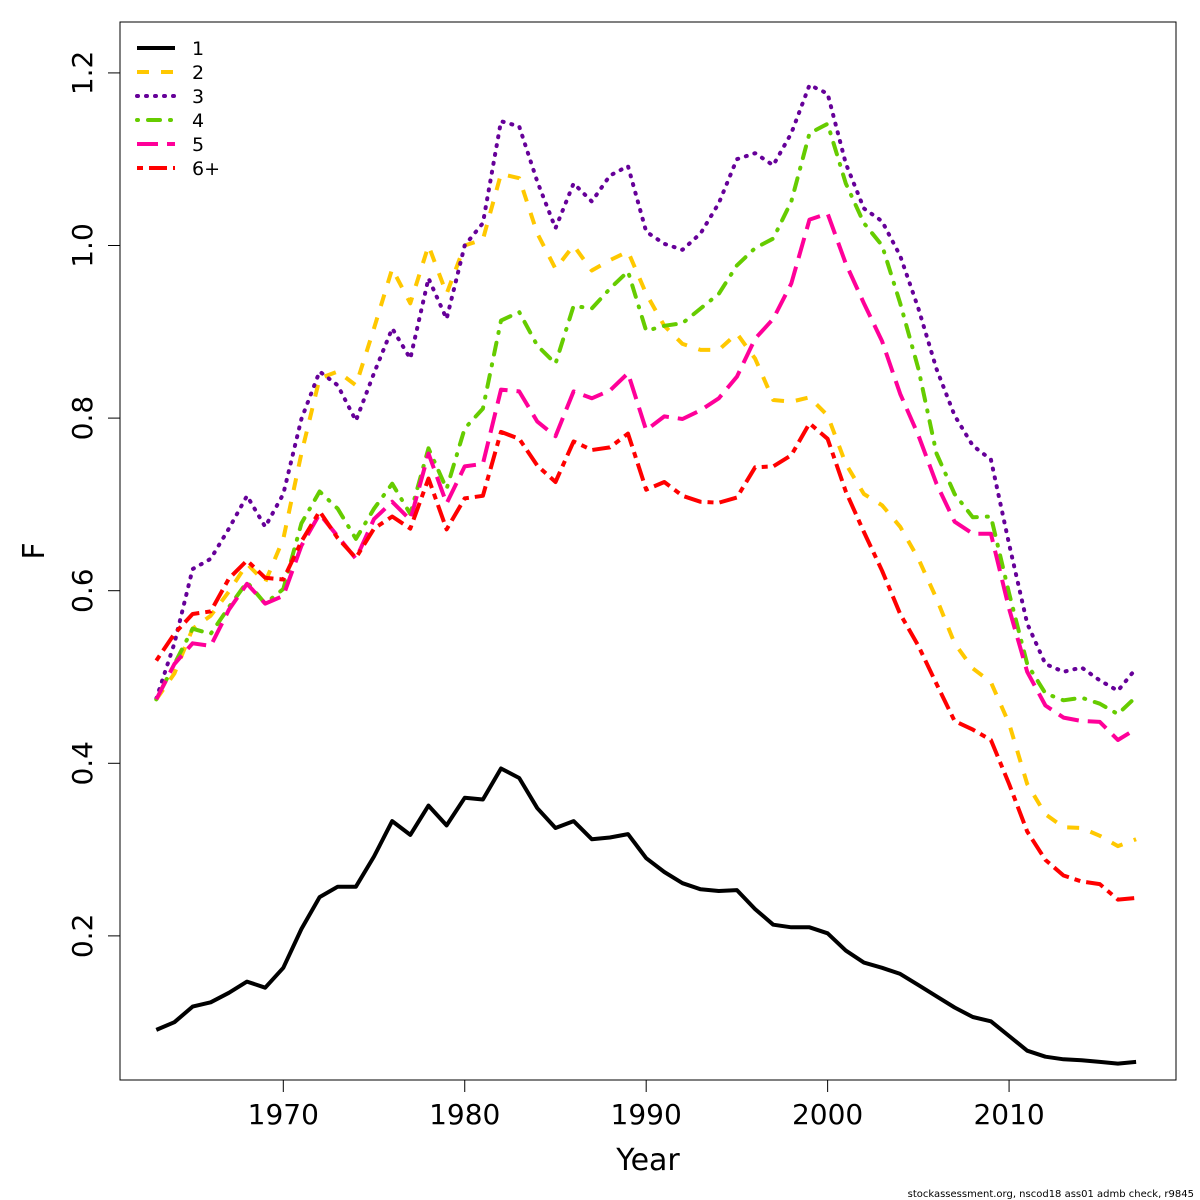 This screenshot has height=1200, width=1200. What do you see at coordinates (646, 1114) in the screenshot?
I see `x-tick-label: 1990` at bounding box center [646, 1114].